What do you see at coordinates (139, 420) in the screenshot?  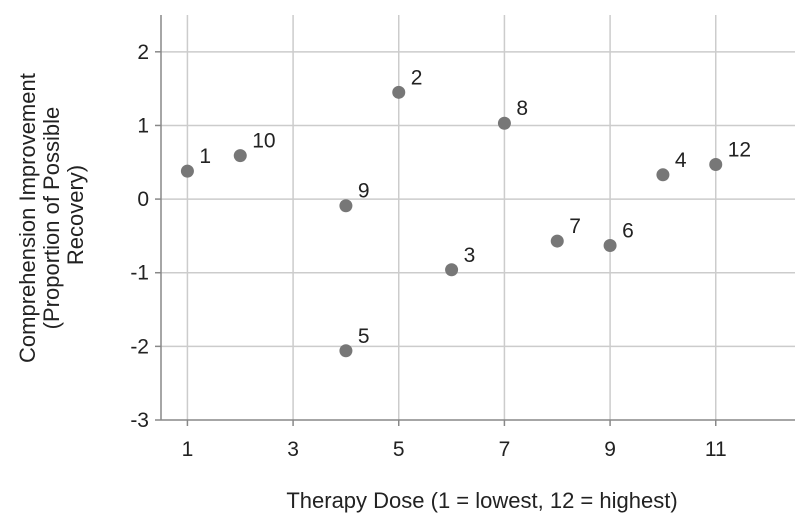 I see `y-tick-label: -3` at bounding box center [139, 420].